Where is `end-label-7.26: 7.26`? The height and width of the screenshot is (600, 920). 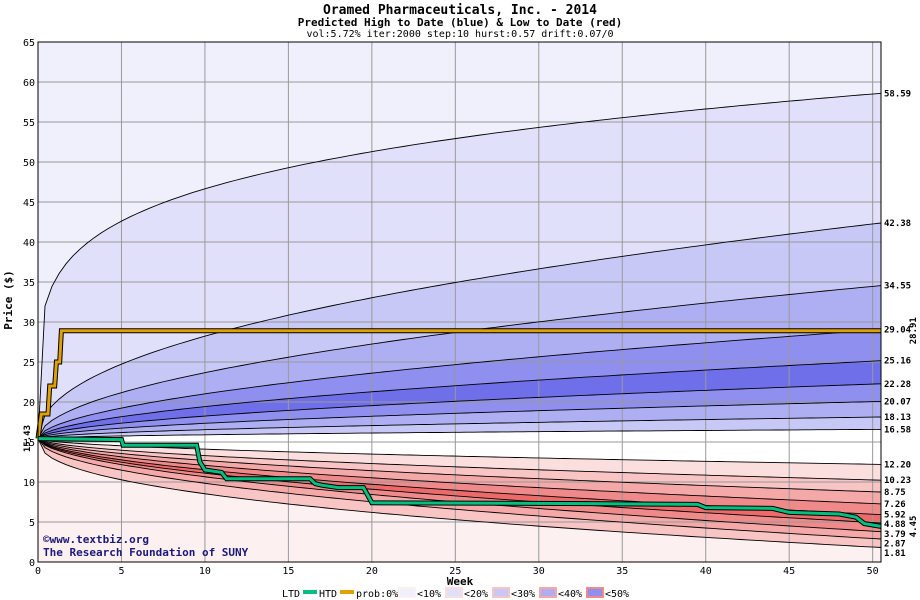
end-label-7.26: 7.26 is located at coordinates (895, 505).